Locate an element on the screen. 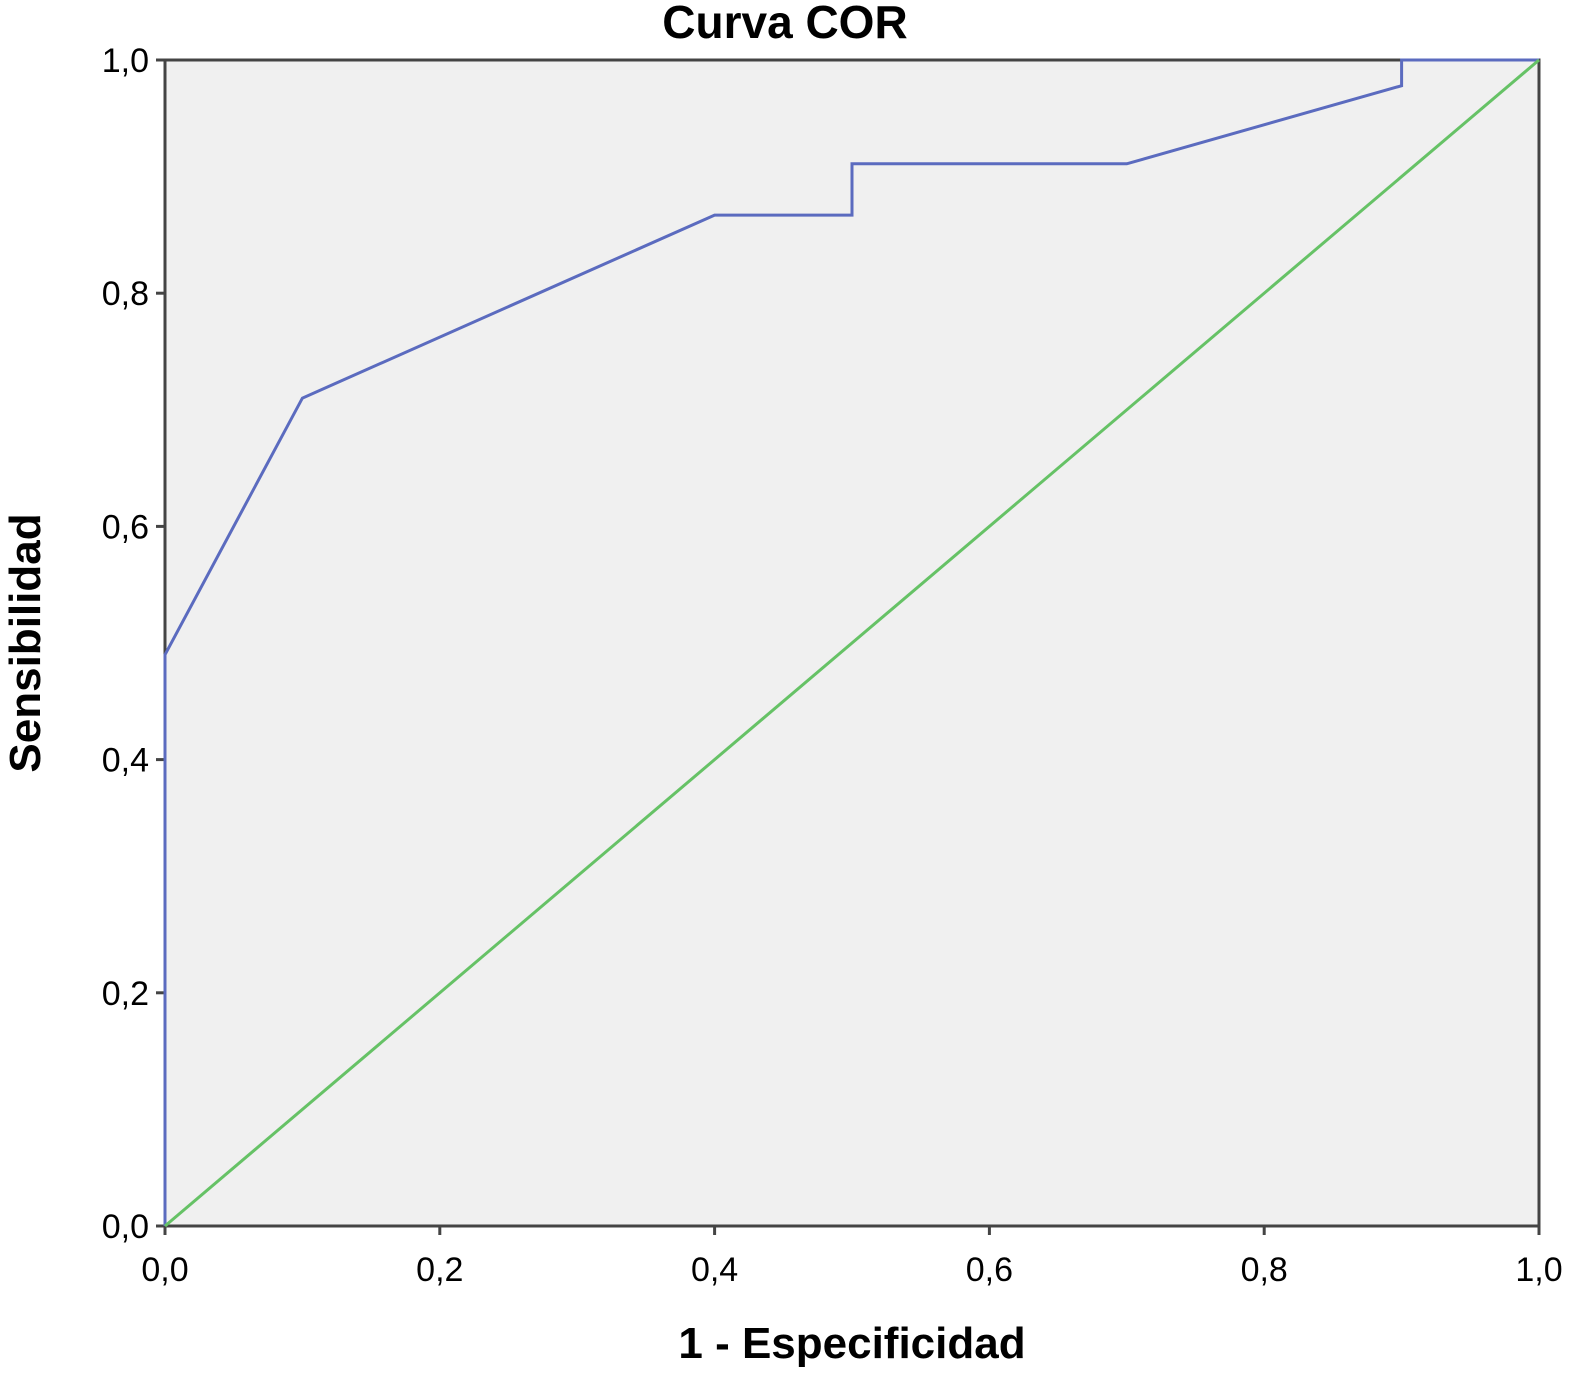  x-tick-label: 0,2 is located at coordinates (439, 1270).